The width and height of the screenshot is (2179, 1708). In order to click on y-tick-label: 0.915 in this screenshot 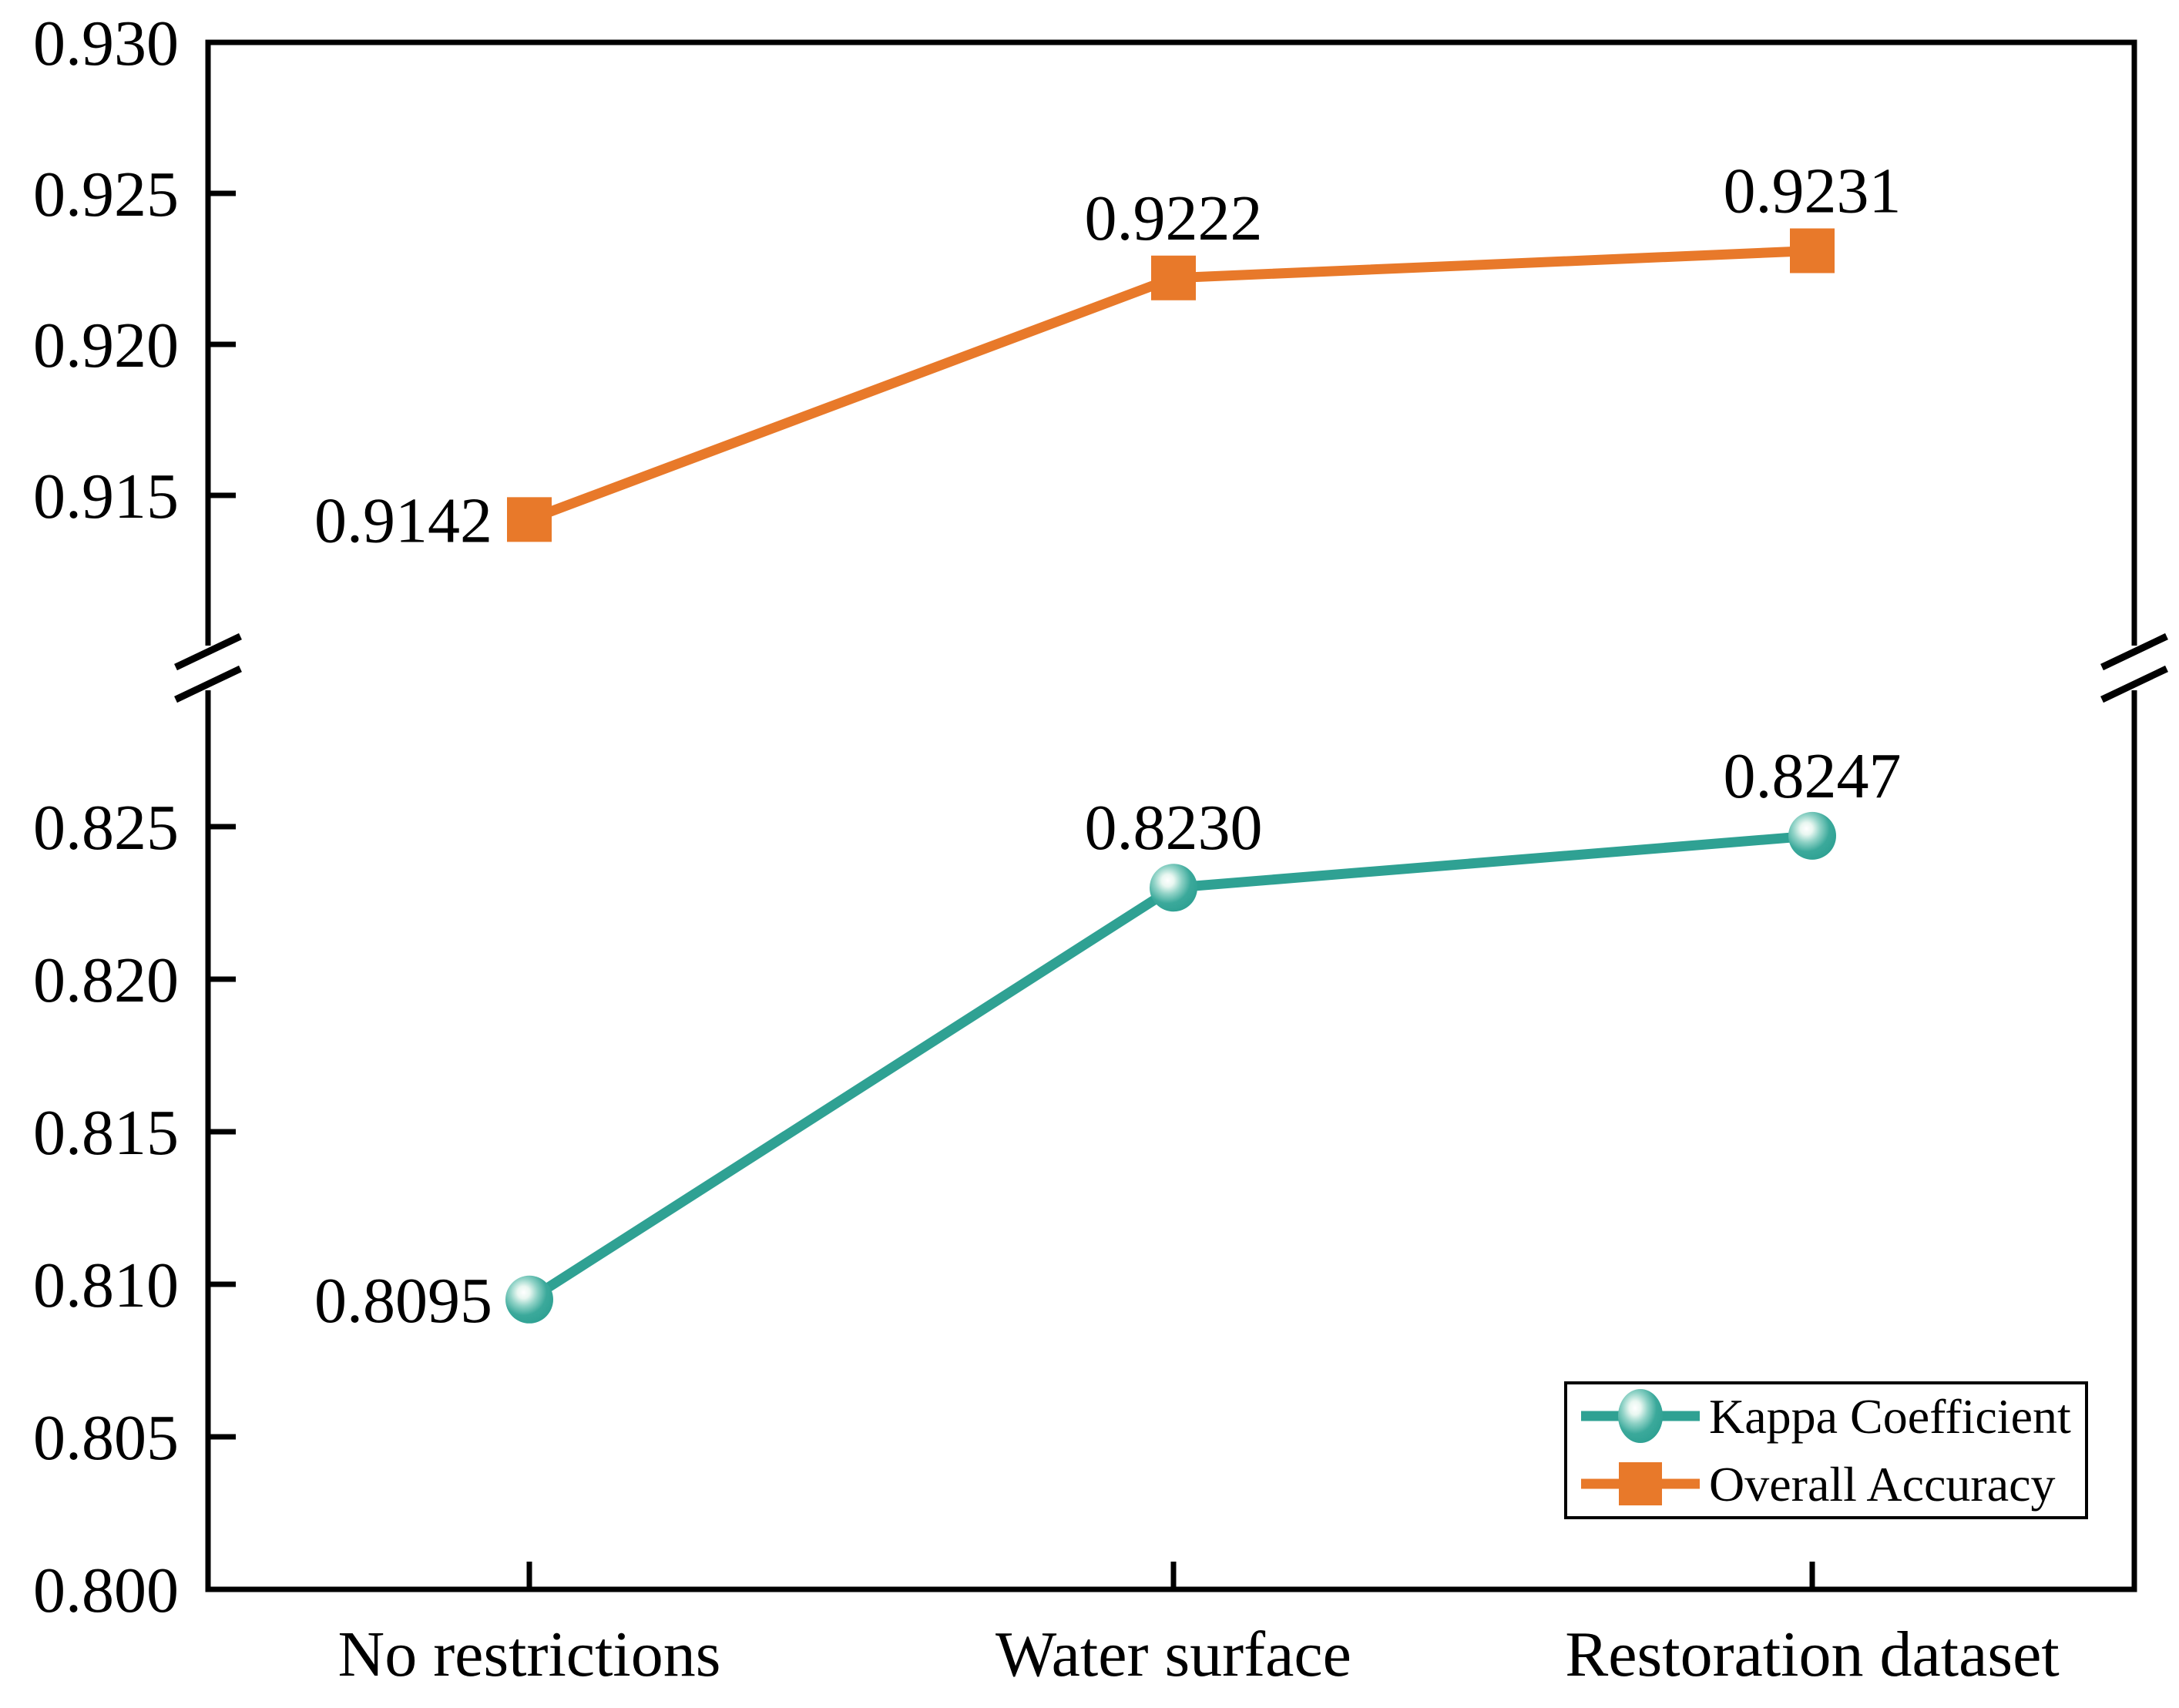, I will do `click(106, 496)`.